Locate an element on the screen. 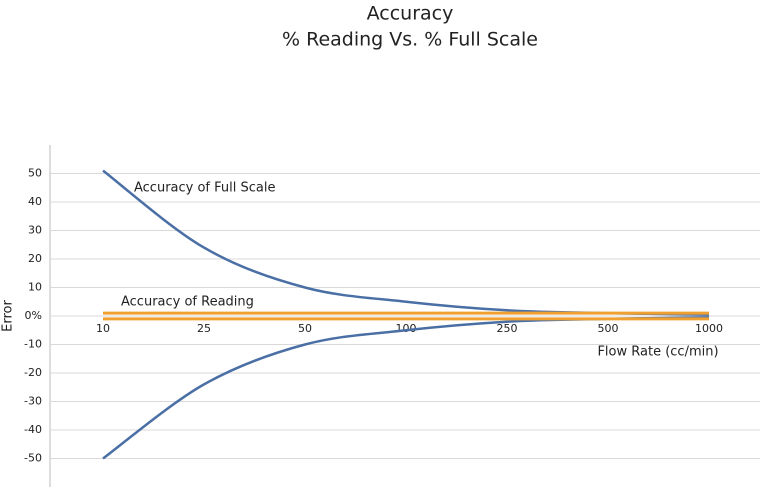  y-tick-label: -20 is located at coordinates (33, 372).